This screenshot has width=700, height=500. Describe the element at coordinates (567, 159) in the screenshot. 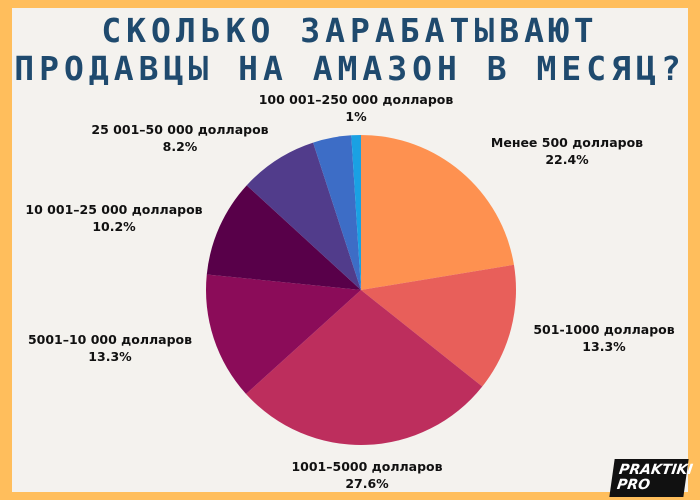

I see `slice-label-0-value: 22.4%` at that location.